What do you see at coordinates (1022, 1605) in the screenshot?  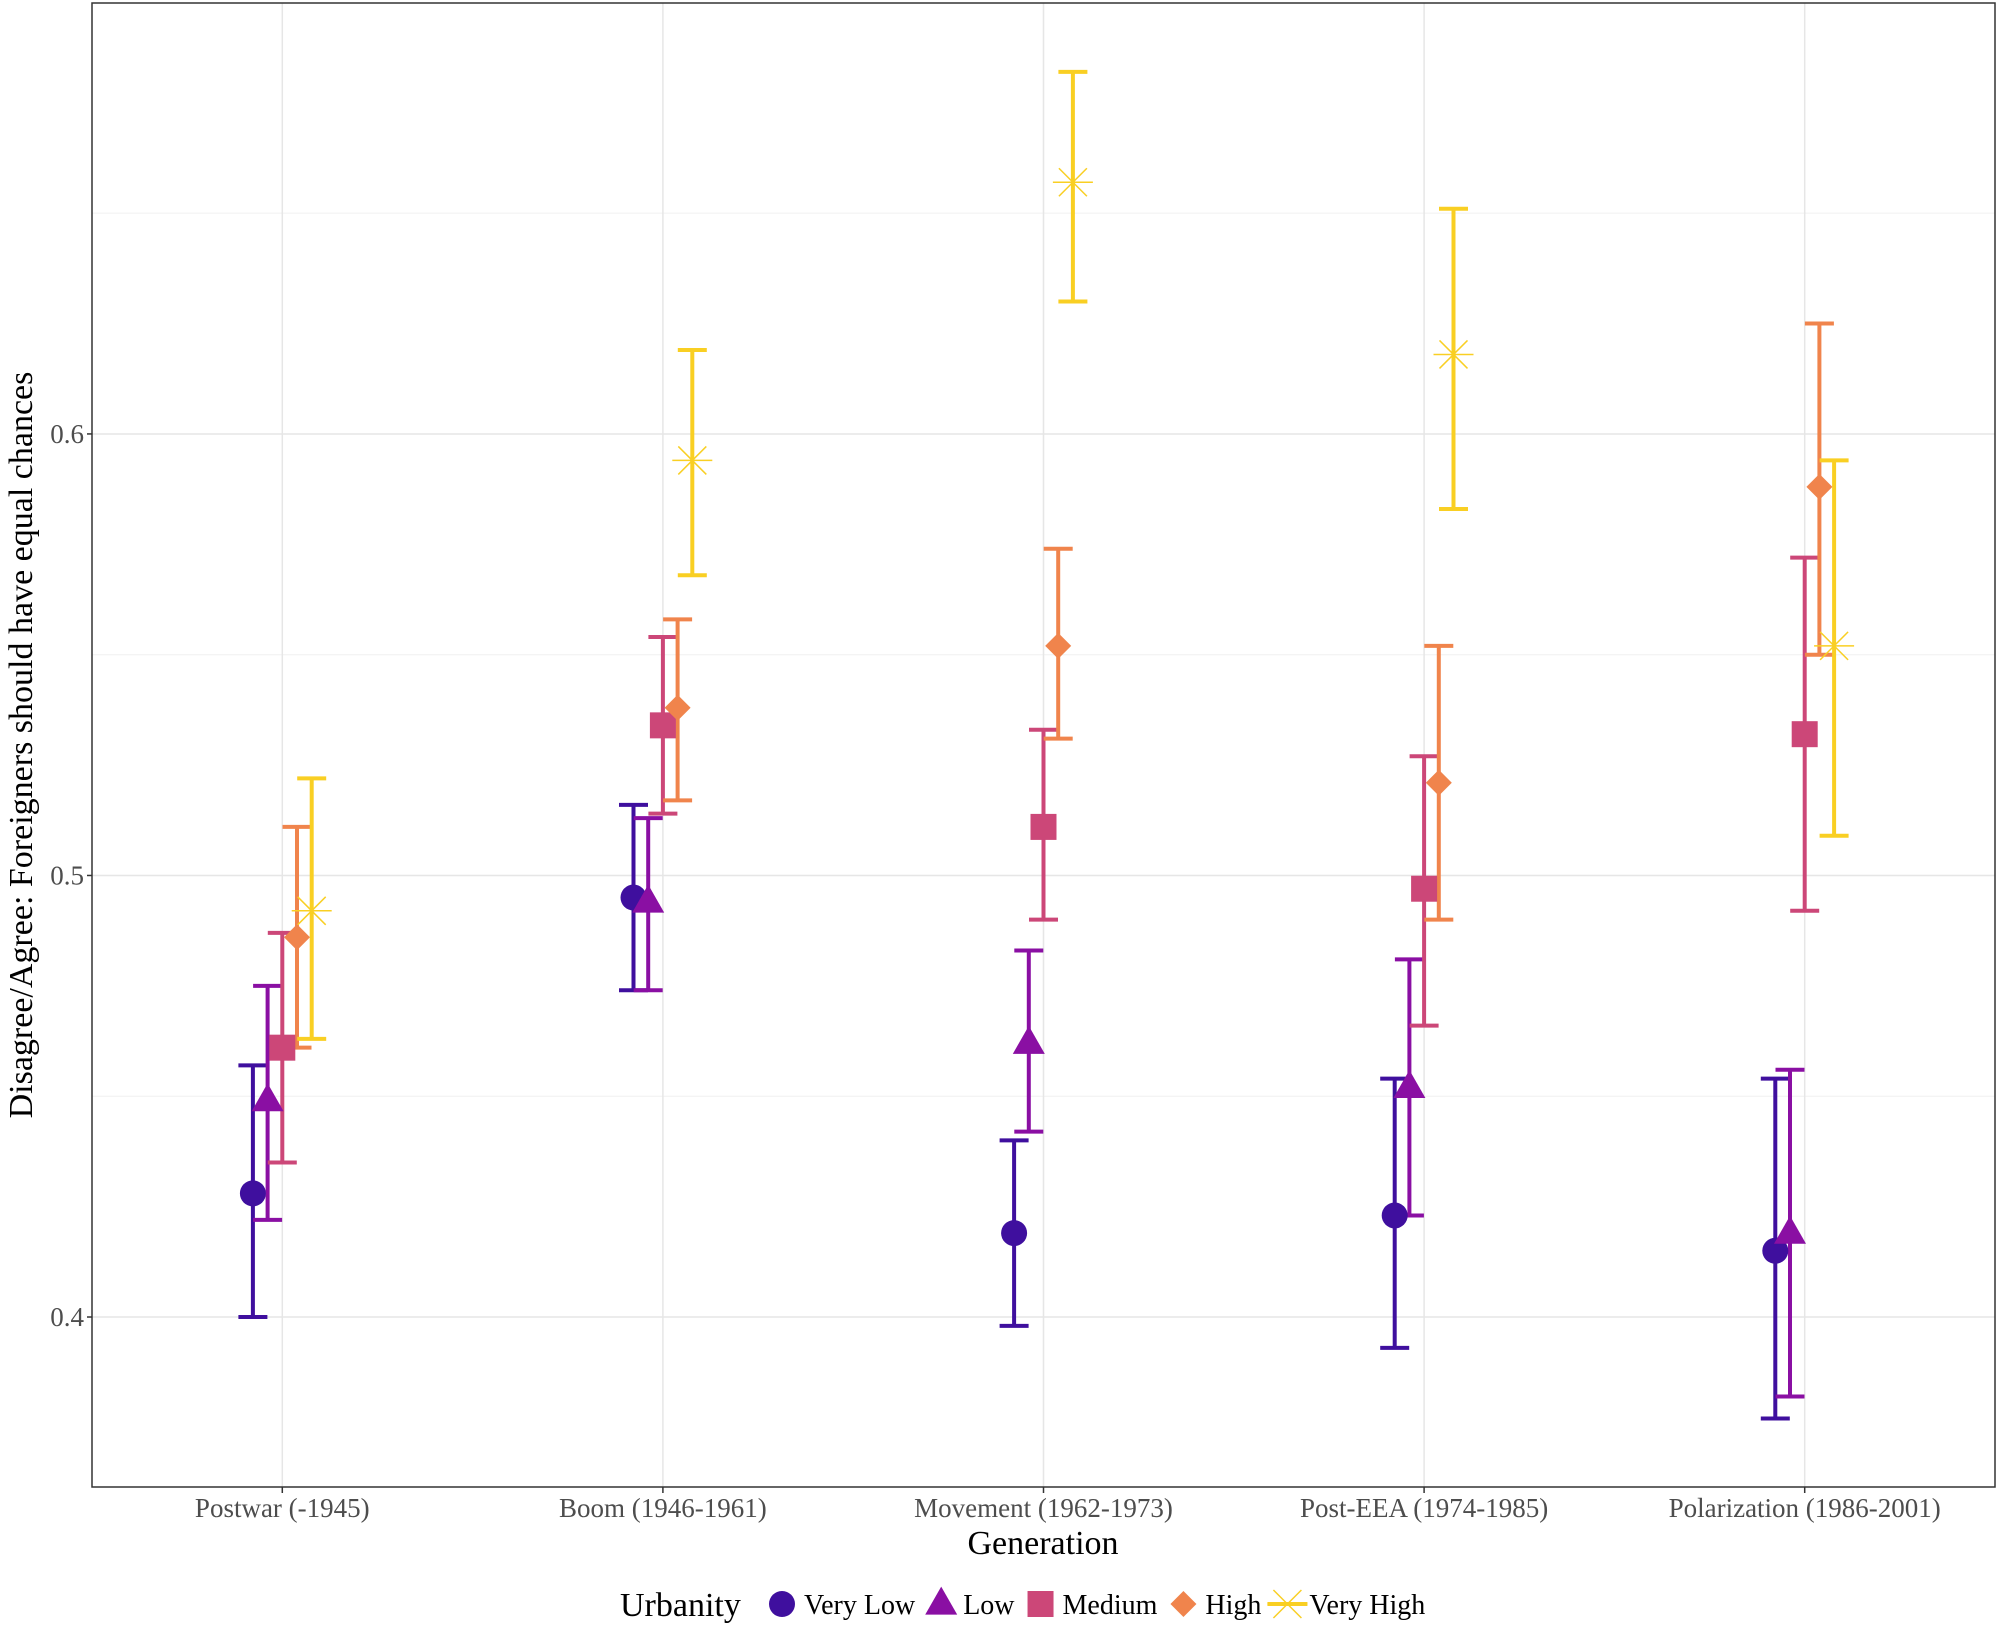 I see `legend: Urbanity Very Low Low Medium High Very High` at bounding box center [1022, 1605].